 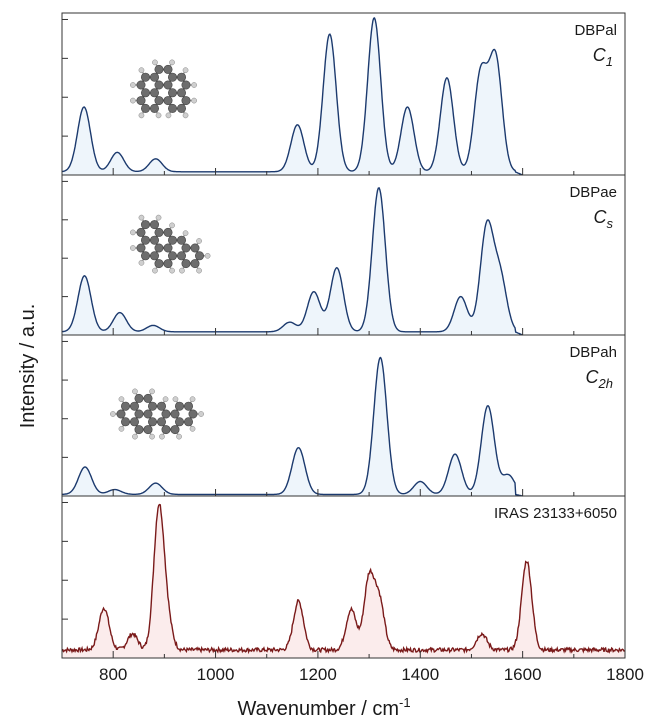 What do you see at coordinates (323, 707) in the screenshot?
I see `x-axis-label: Wavenumber / cm-1` at bounding box center [323, 707].